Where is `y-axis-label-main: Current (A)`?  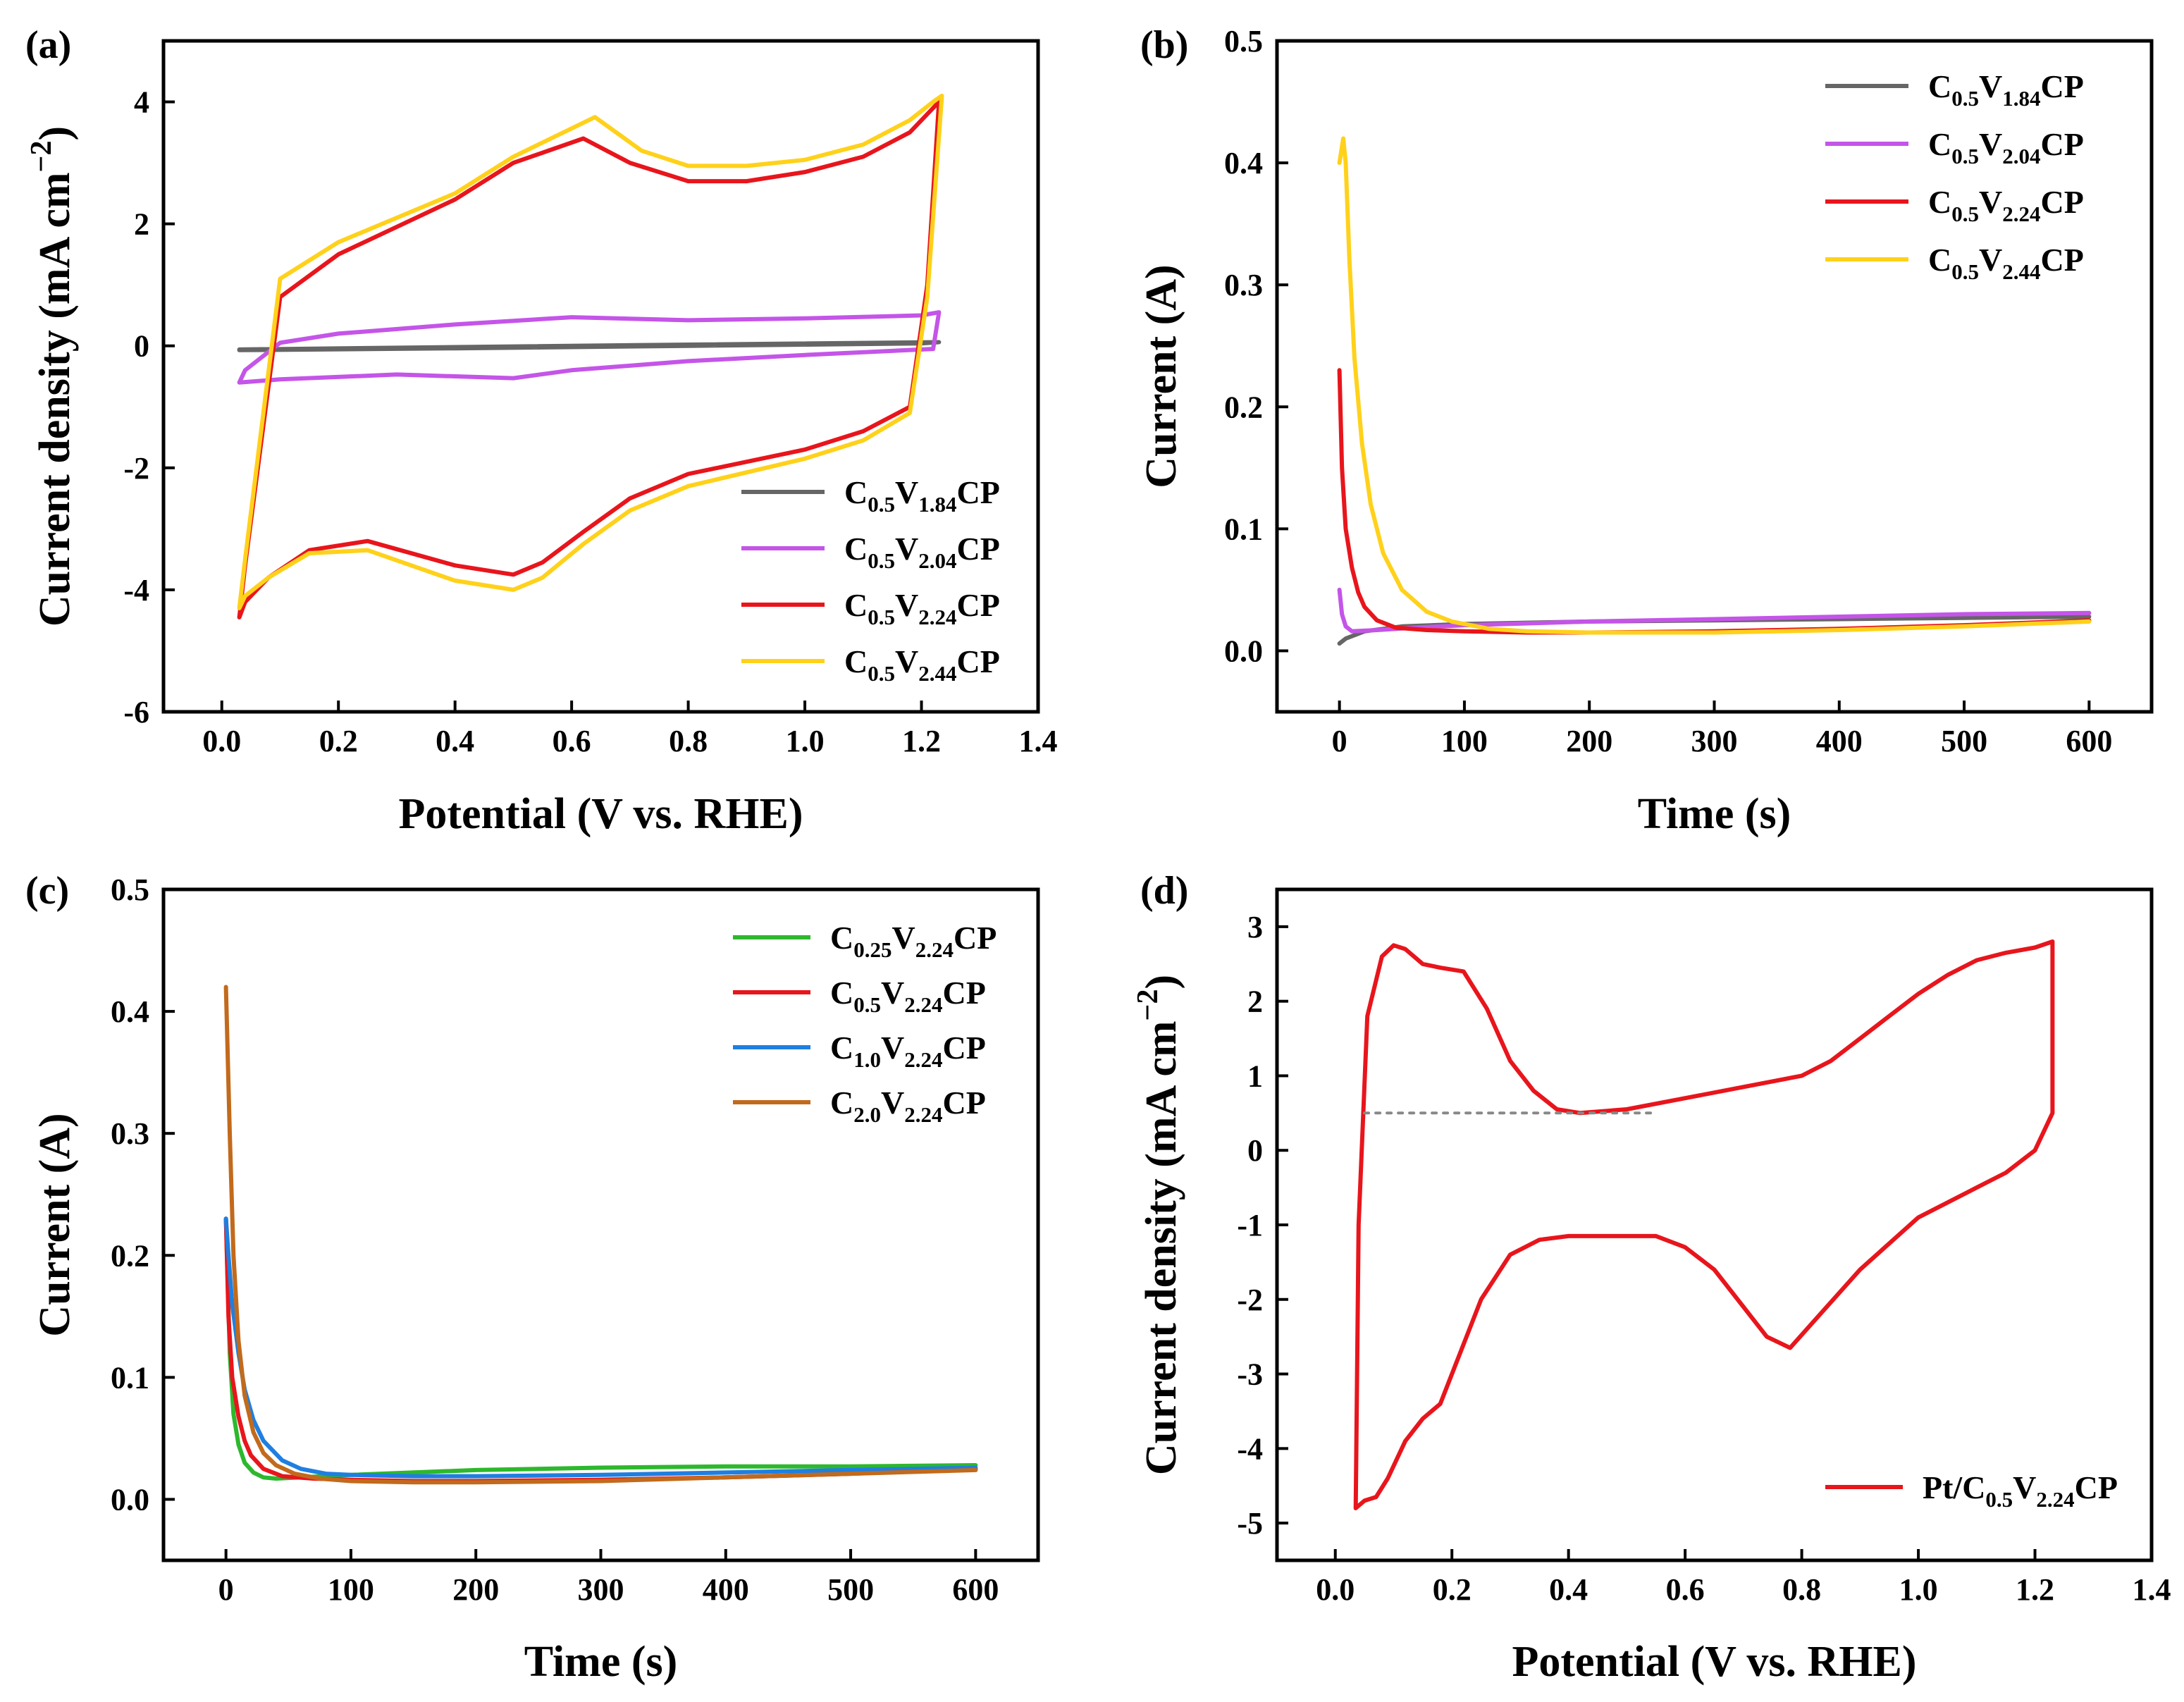 y-axis-label-main: Current (A) is located at coordinates (55, 1224).